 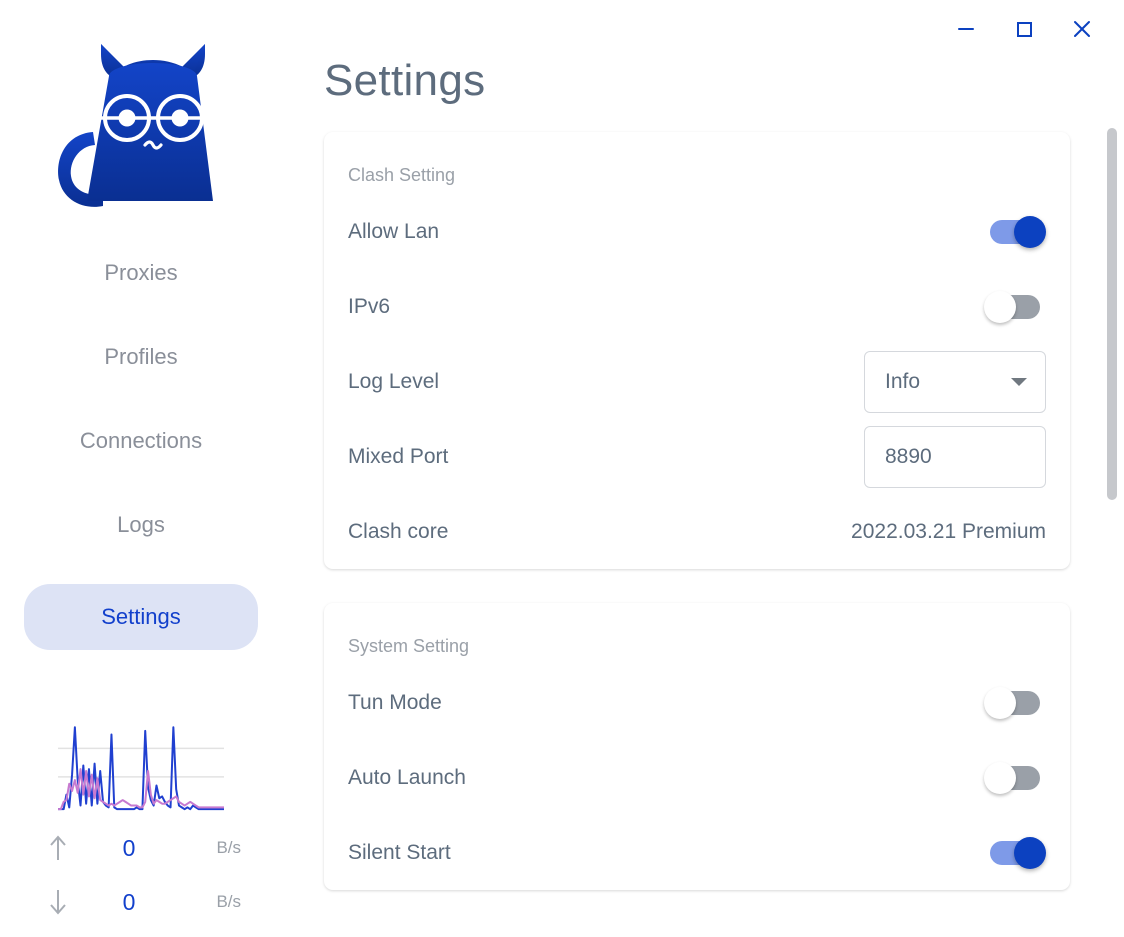 I want to click on traffic-panel: 0 B/s 0 B/s, so click(x=141, y=827).